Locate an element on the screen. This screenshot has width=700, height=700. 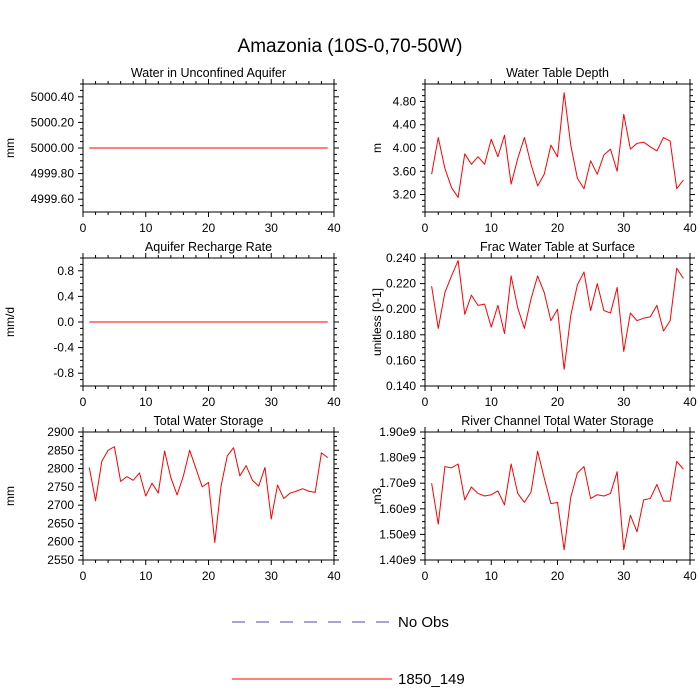
y-axis-label: m is located at coordinates (377, 148).